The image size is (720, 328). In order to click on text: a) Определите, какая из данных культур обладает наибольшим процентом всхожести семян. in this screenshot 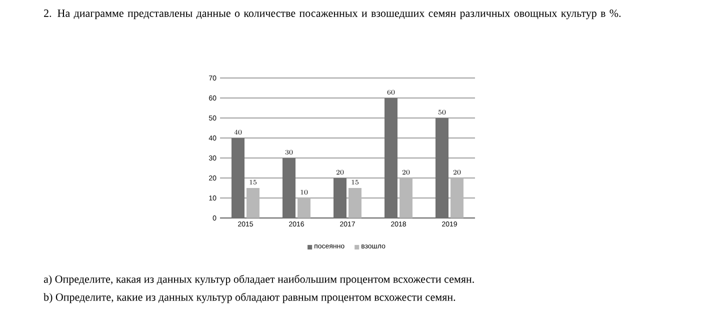, I will do `click(259, 280)`.